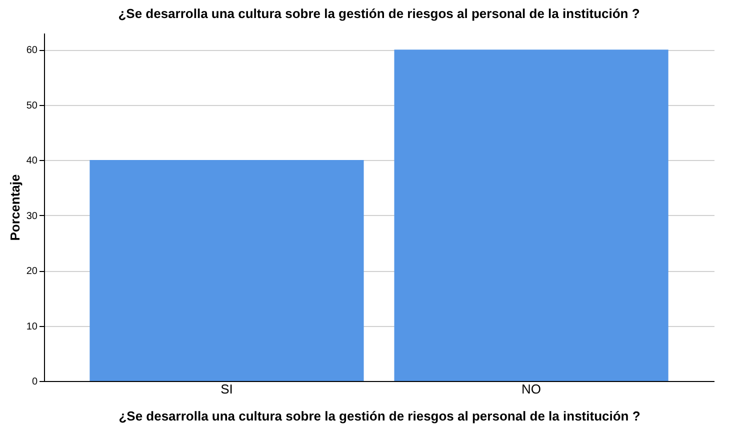 Image resolution: width=738 pixels, height=431 pixels. Describe the element at coordinates (32, 161) in the screenshot. I see `y-tick-label: 40` at that location.